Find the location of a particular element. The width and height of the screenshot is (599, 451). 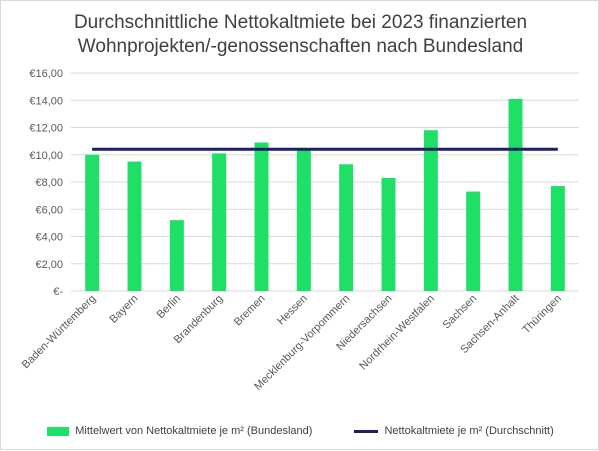

y-tick-label: €14,00 is located at coordinates (46, 101).